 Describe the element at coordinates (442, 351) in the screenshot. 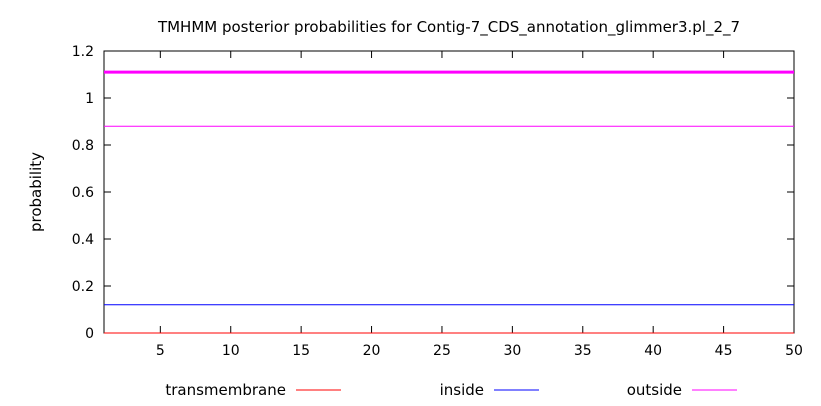

I see `x-tick-label: 25` at that location.